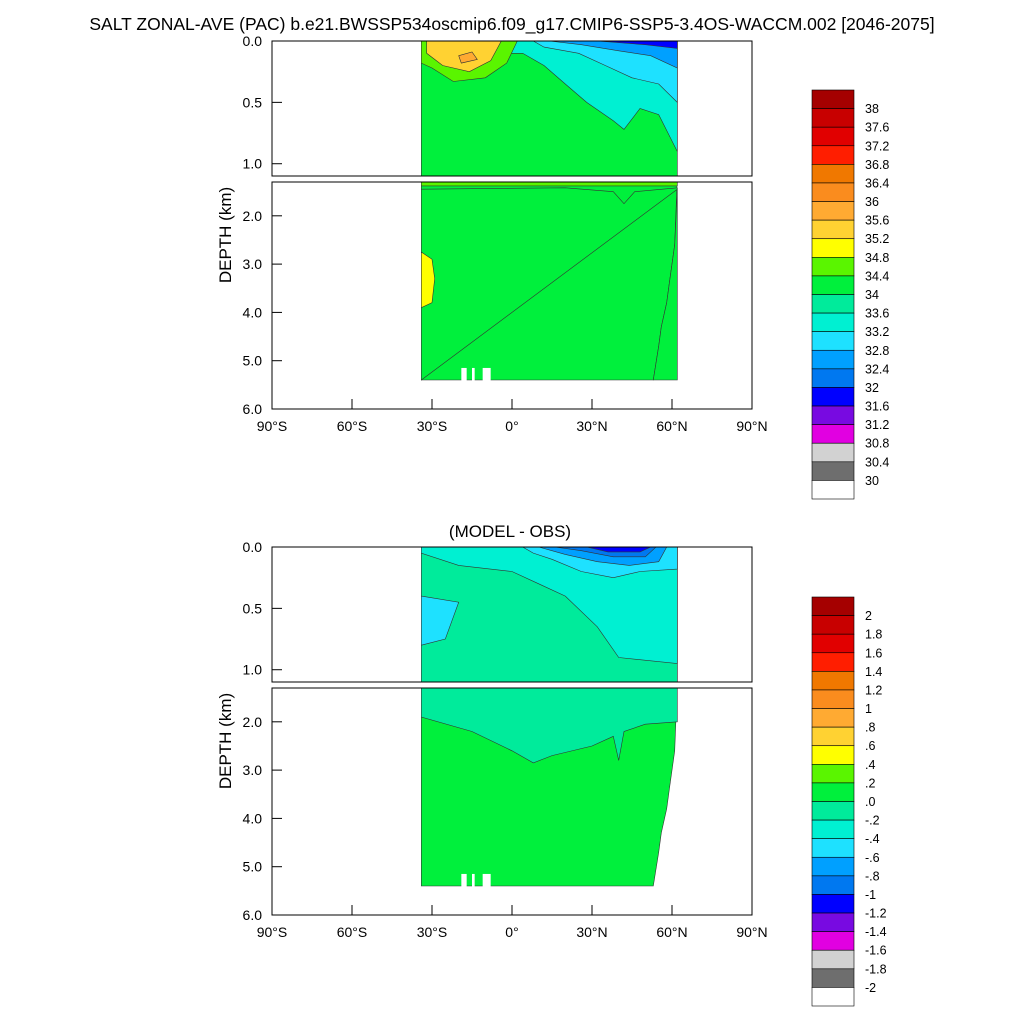 This screenshot has width=1024, height=1024. I want to click on colorbar-label: 33.6, so click(877, 314).